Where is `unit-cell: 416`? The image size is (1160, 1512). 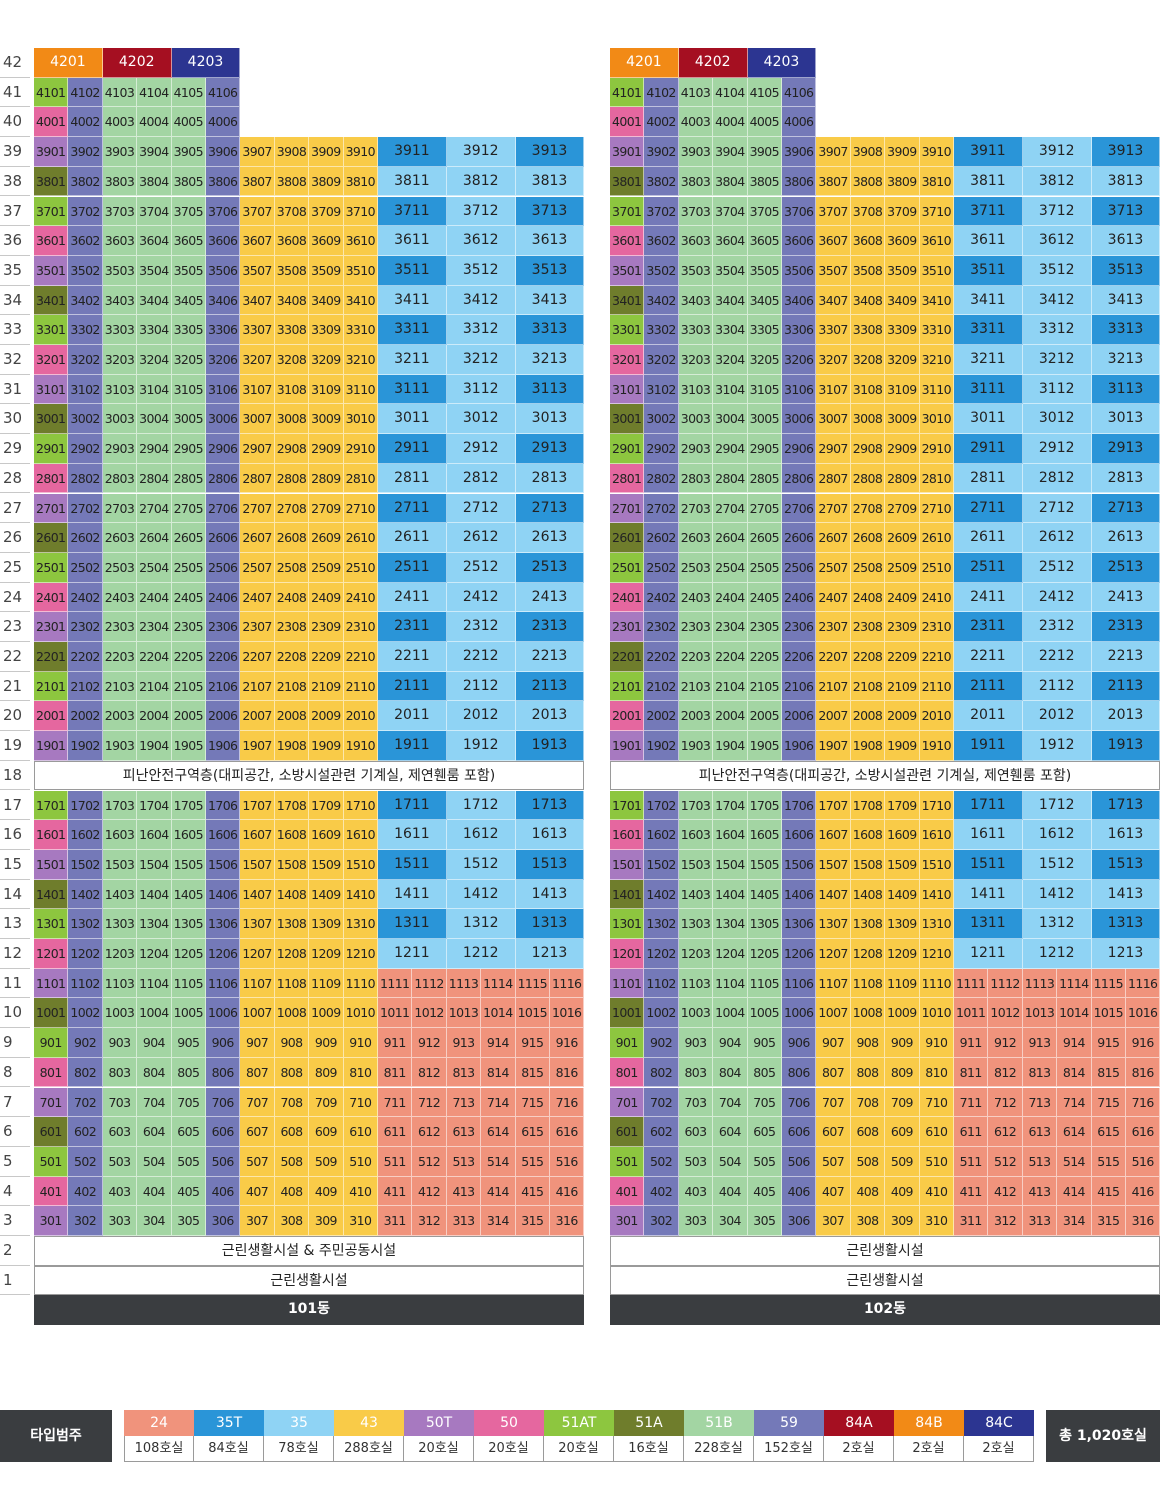 unit-cell: 416 is located at coordinates (567, 1191).